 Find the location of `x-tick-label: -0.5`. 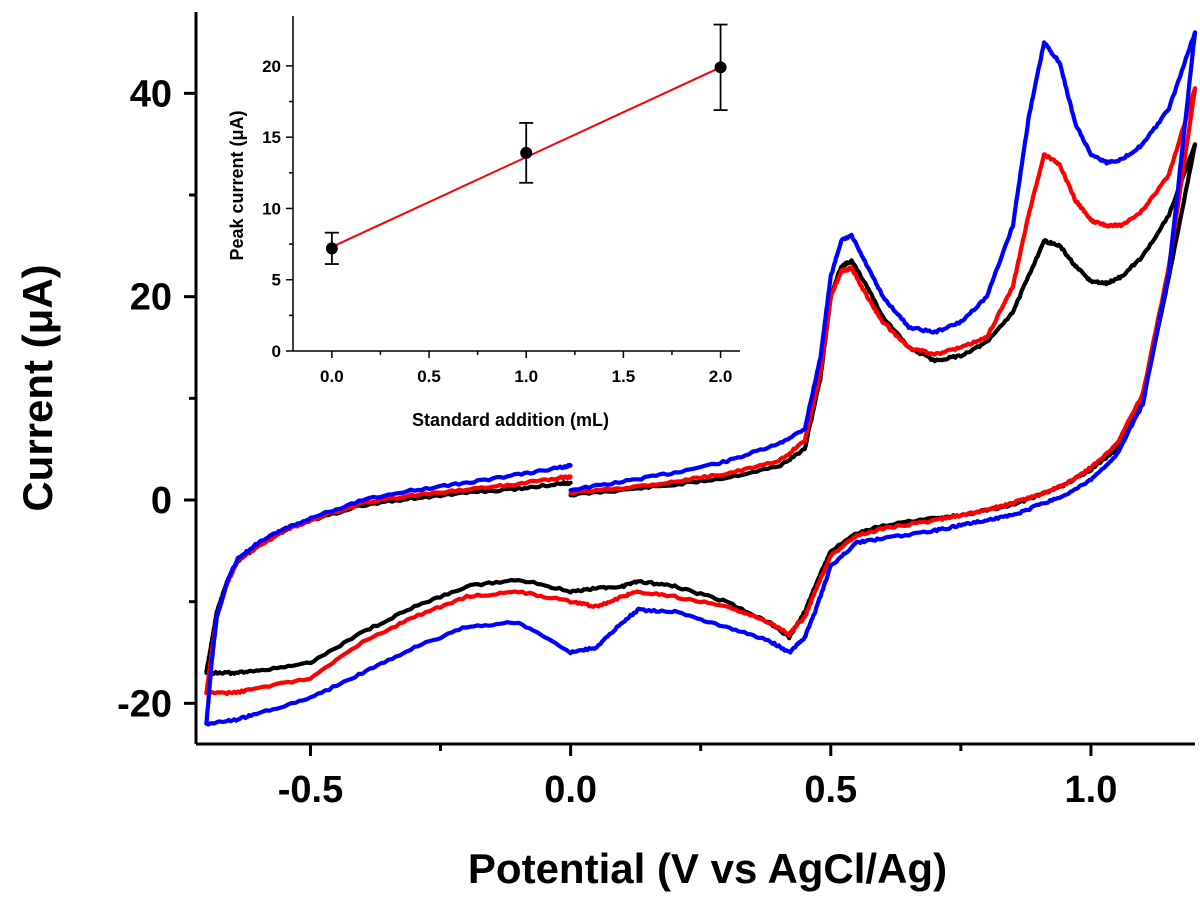

x-tick-label: -0.5 is located at coordinates (310, 790).